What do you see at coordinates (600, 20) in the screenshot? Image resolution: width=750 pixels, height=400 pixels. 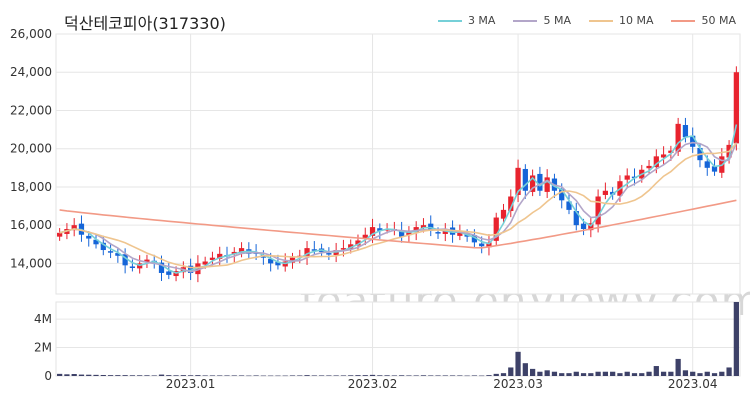 I see `legend-swatch-10ma` at bounding box center [600, 20].